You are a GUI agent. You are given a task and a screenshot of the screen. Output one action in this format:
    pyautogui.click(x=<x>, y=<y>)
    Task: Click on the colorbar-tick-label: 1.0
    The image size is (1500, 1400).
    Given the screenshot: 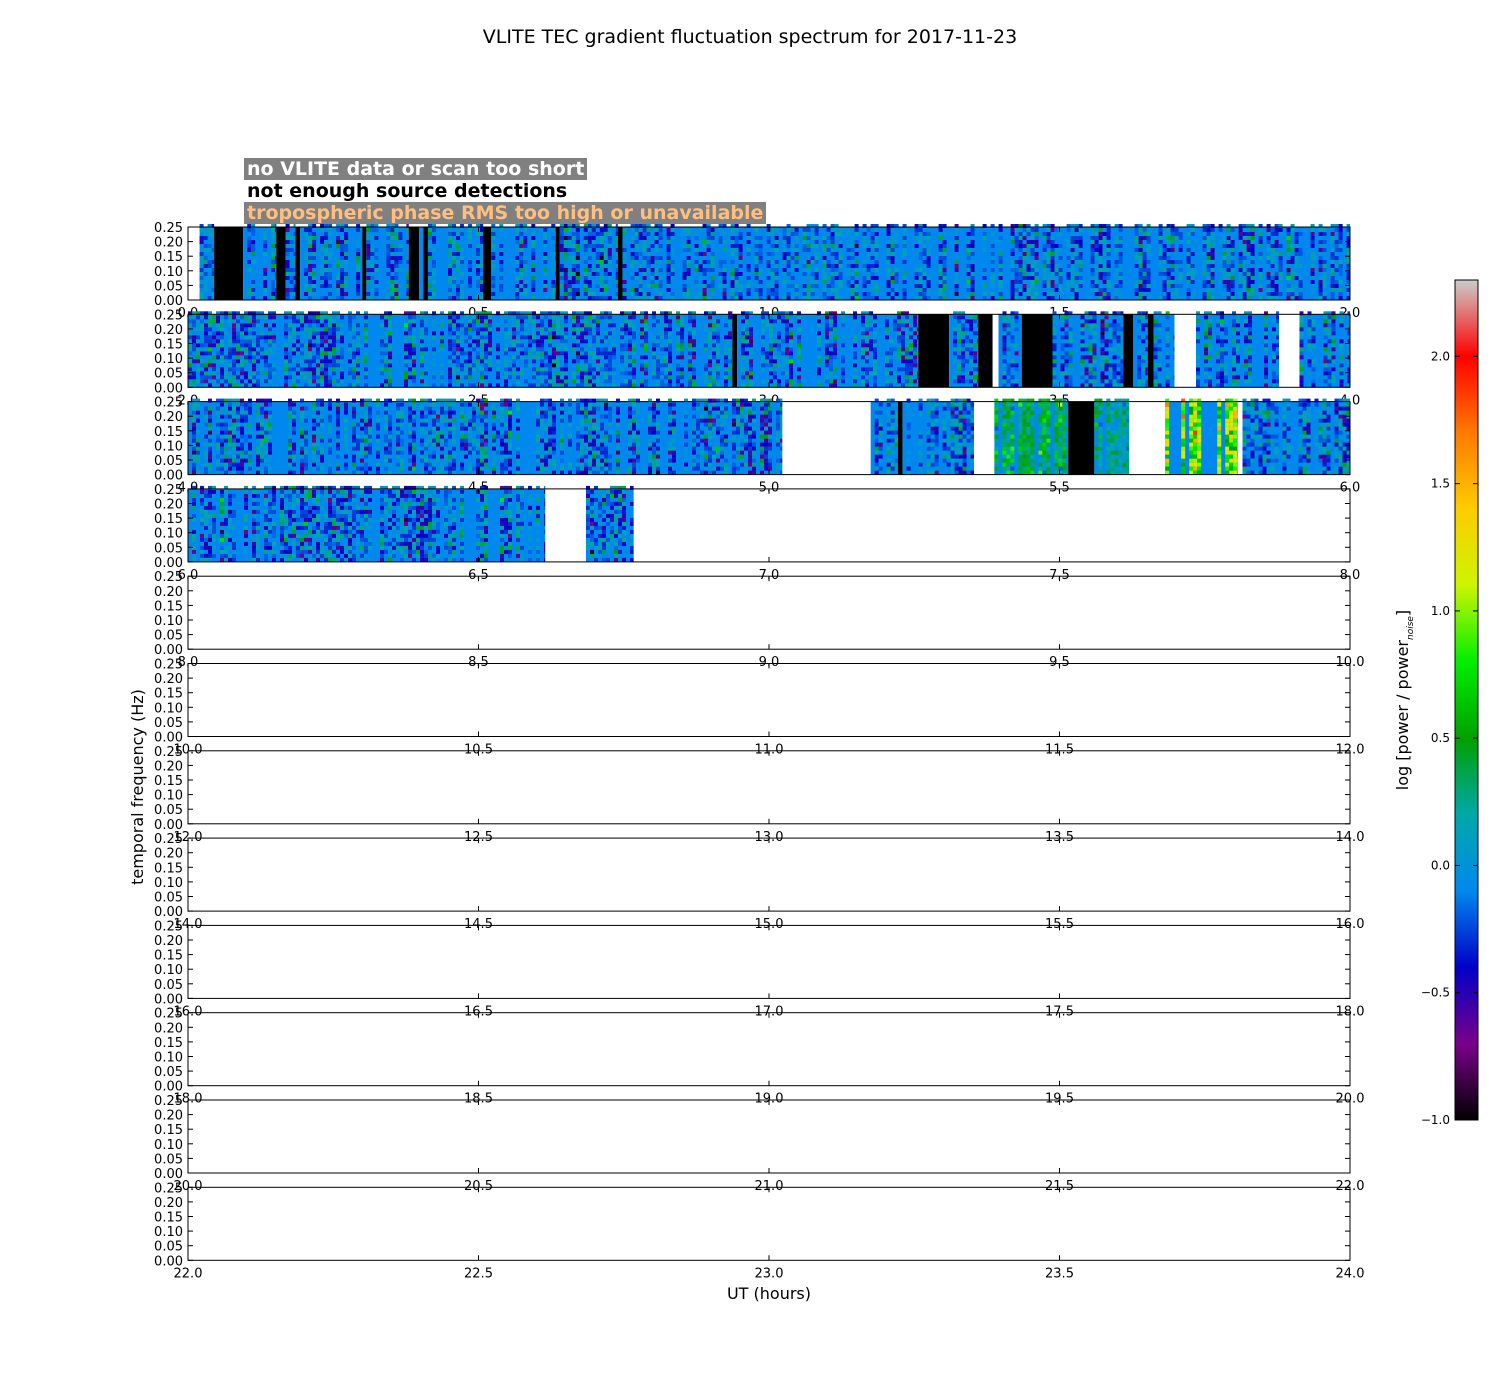 What is the action you would take?
    pyautogui.click(x=1440, y=611)
    